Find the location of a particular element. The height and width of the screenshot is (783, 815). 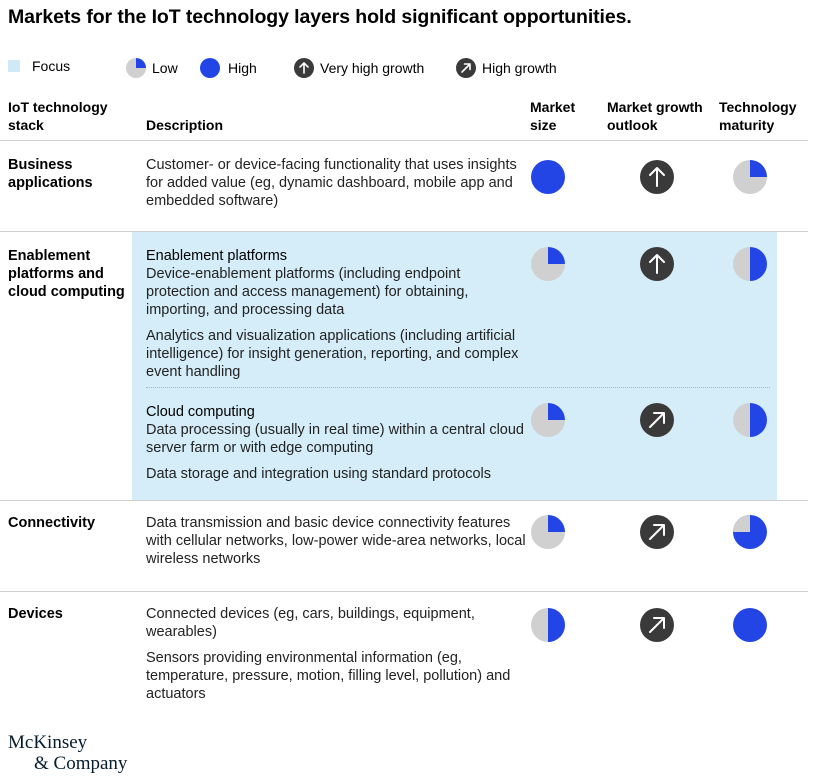

header-stack-line2: stack is located at coordinates (26, 125).